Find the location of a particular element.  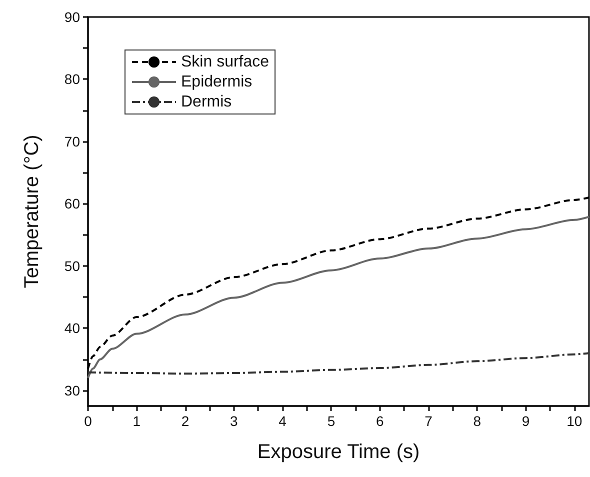

x-tick-label: 5 is located at coordinates (331, 421).